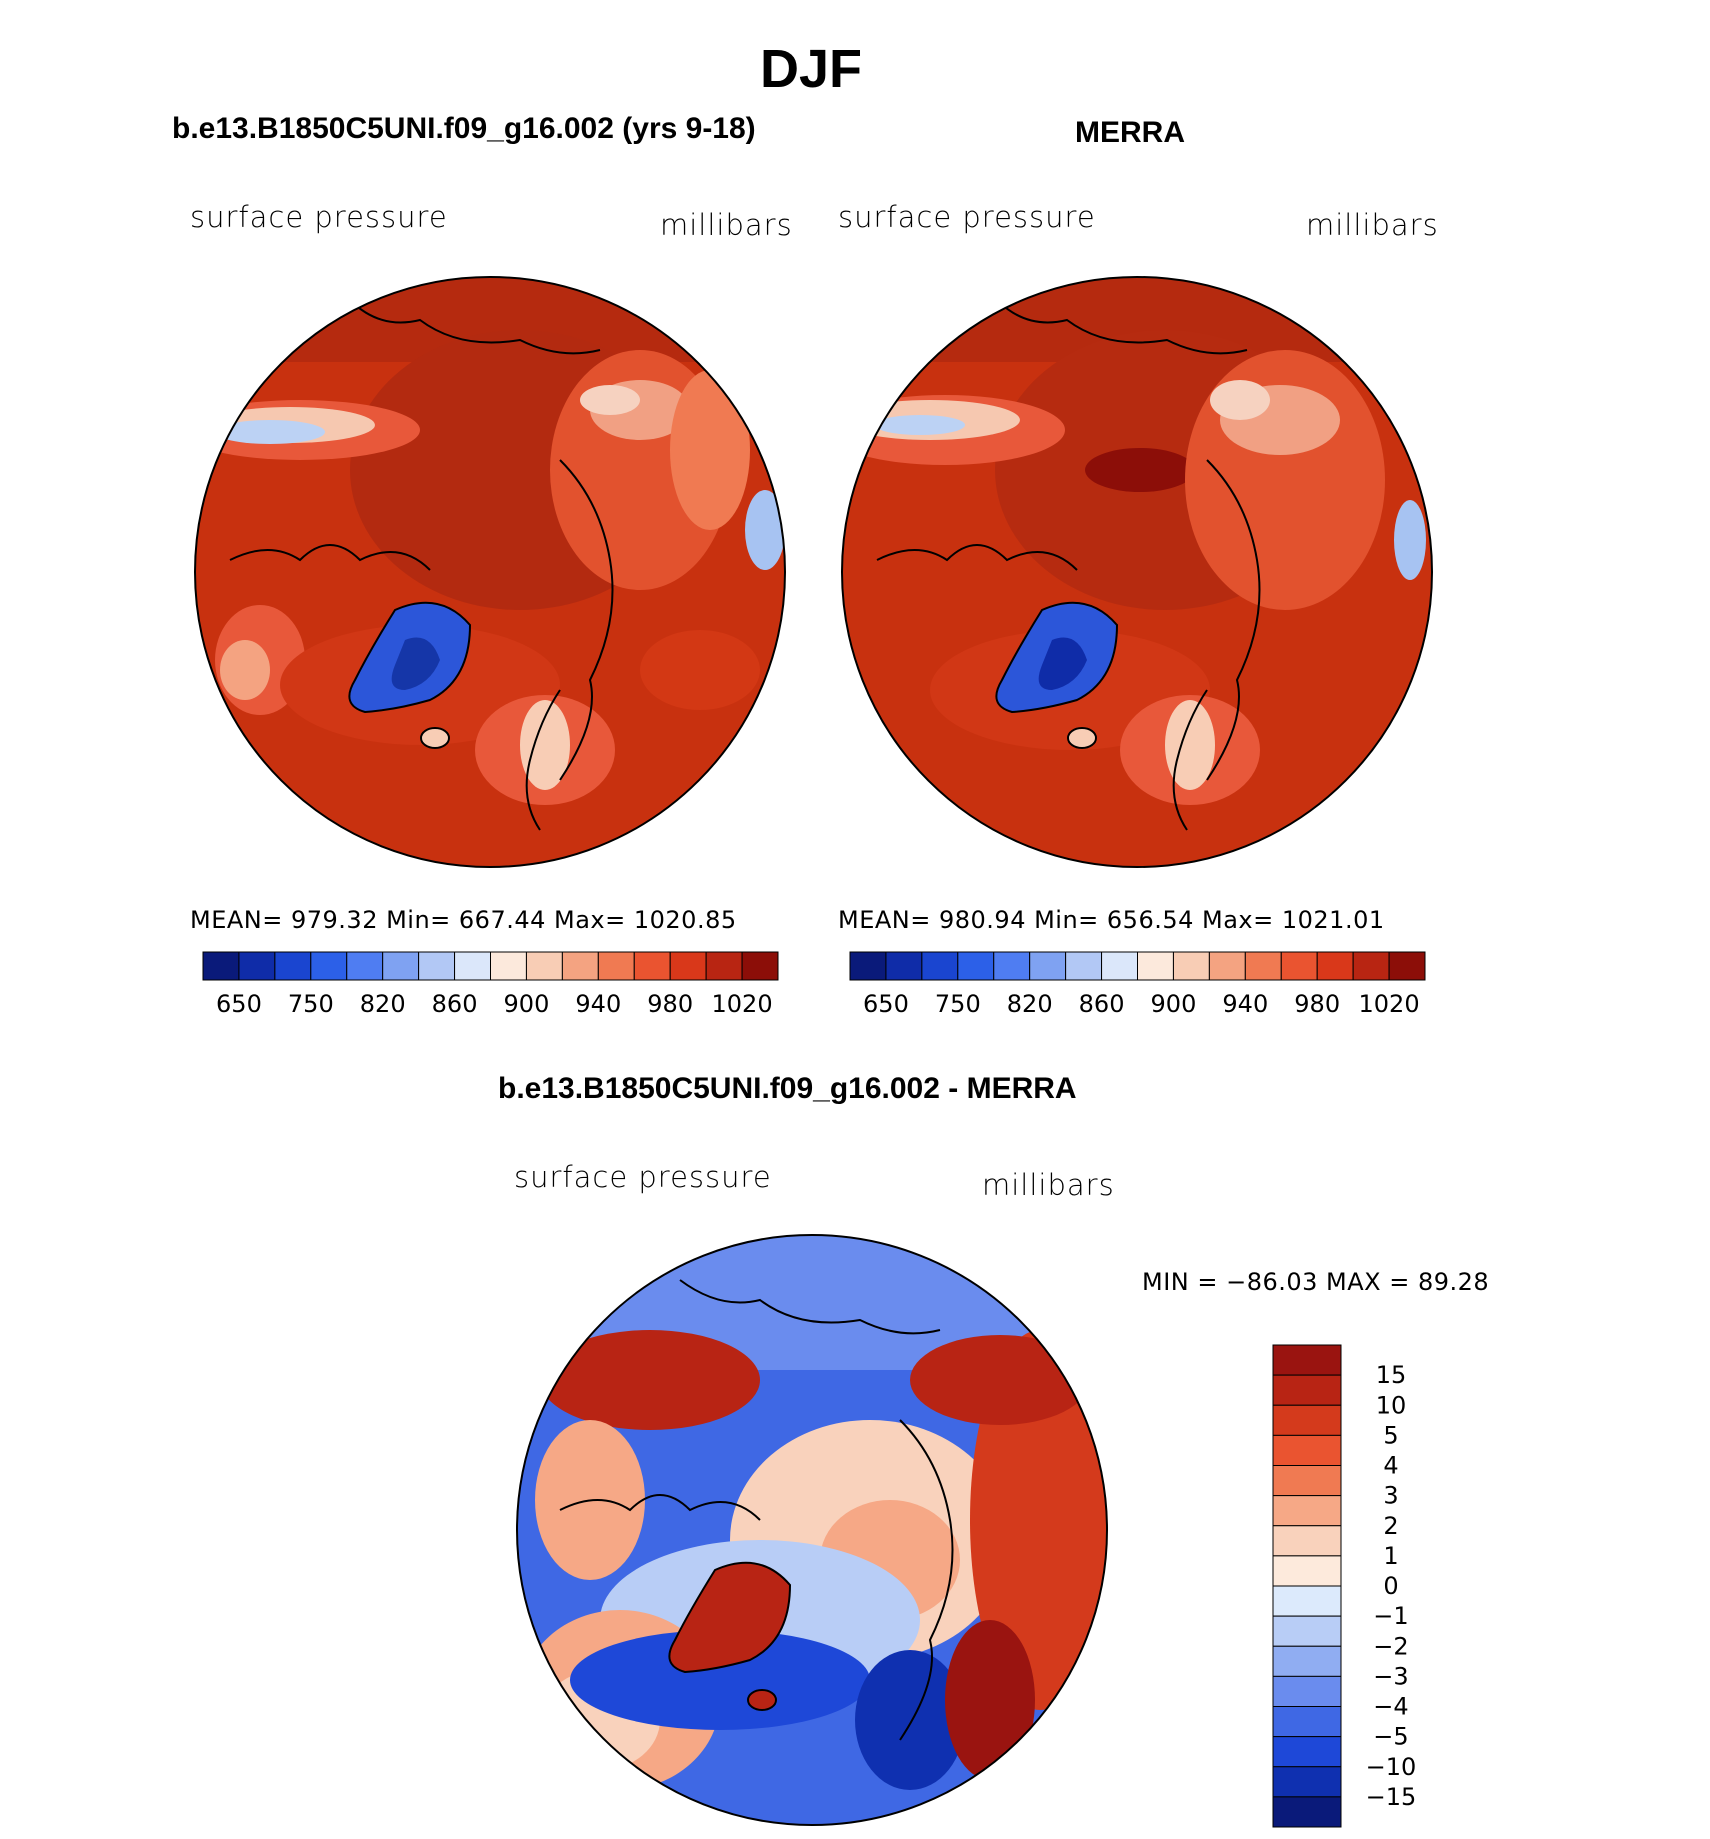 The width and height of the screenshot is (1710, 1839). What do you see at coordinates (1390, 1526) in the screenshot?
I see `colorbar-tick-label: 2` at bounding box center [1390, 1526].